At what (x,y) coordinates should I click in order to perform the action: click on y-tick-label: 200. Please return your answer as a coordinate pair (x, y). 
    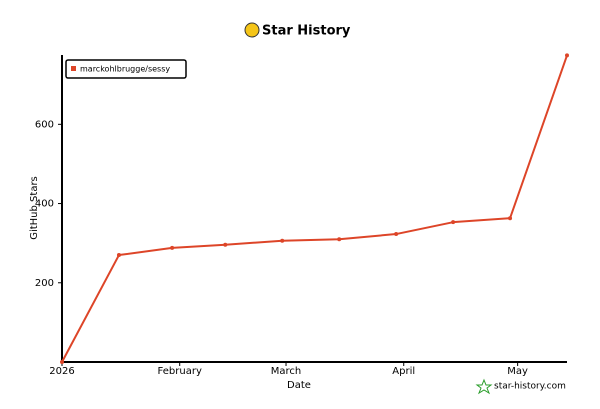
    Looking at the image, I should click on (44, 283).